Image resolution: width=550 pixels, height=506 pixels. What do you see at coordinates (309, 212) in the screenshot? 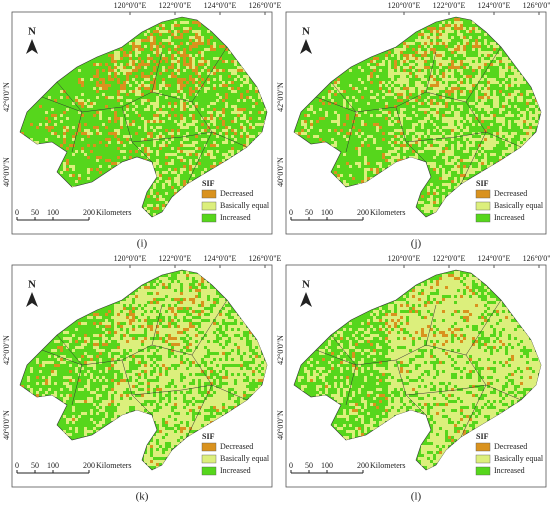
I see `scale-label: 50` at bounding box center [309, 212].